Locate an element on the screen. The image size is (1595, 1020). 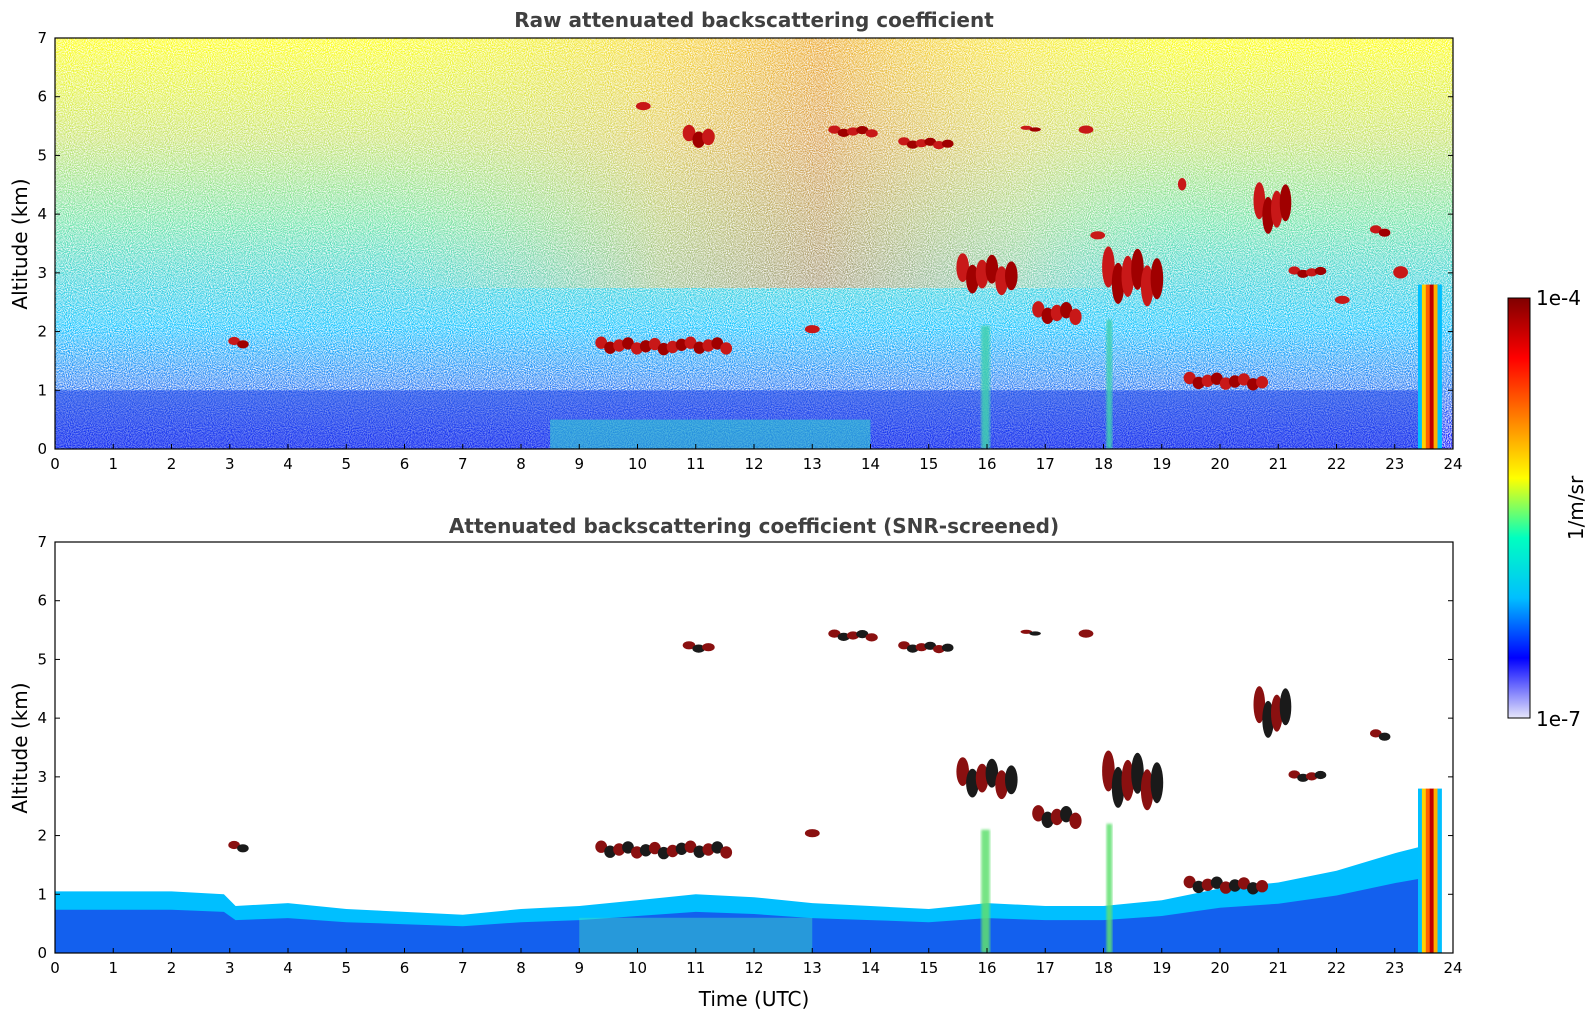
x-tick-label: 22 is located at coordinates (1336, 968).